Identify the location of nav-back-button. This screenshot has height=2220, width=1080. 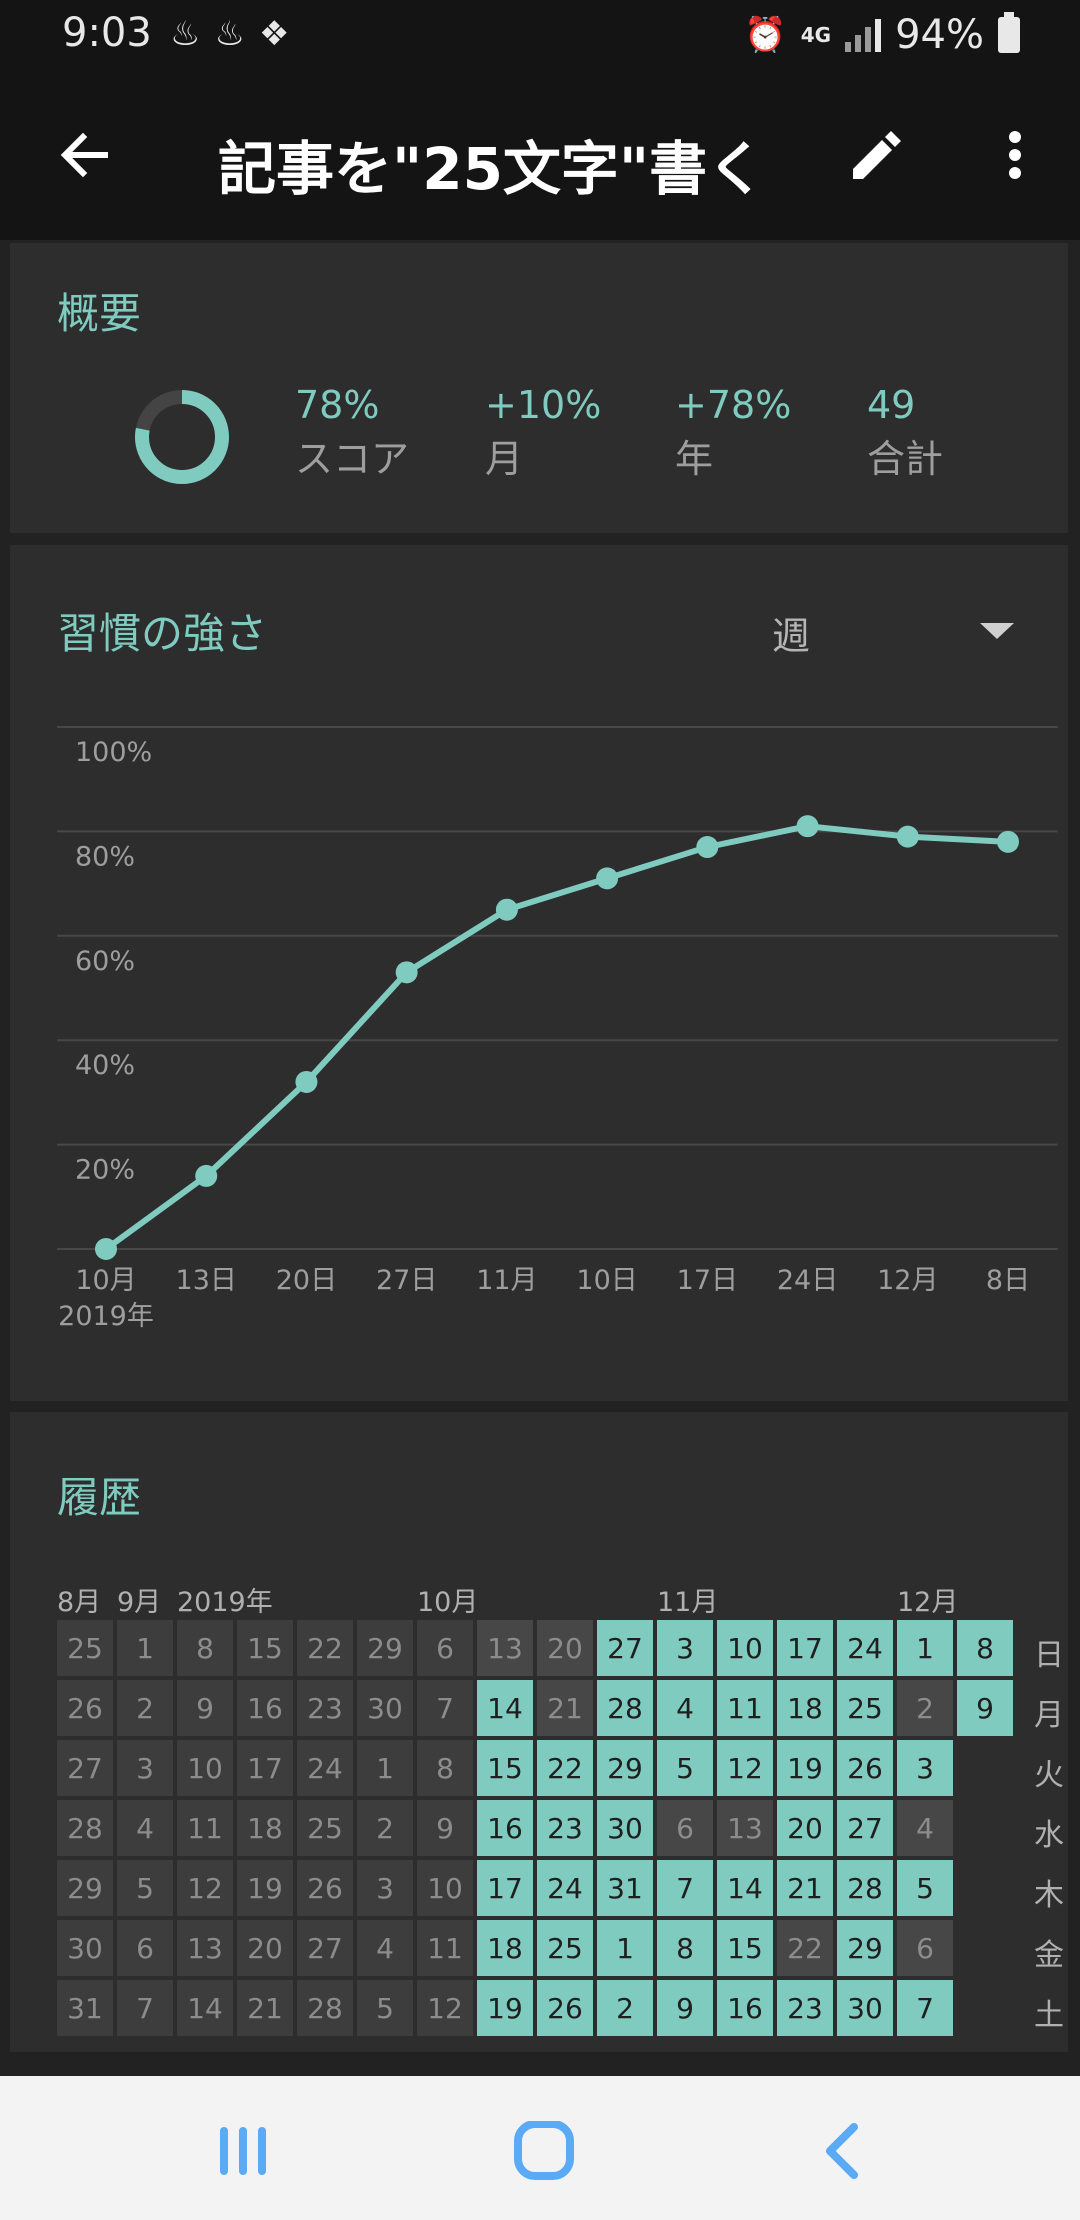
(847, 2151).